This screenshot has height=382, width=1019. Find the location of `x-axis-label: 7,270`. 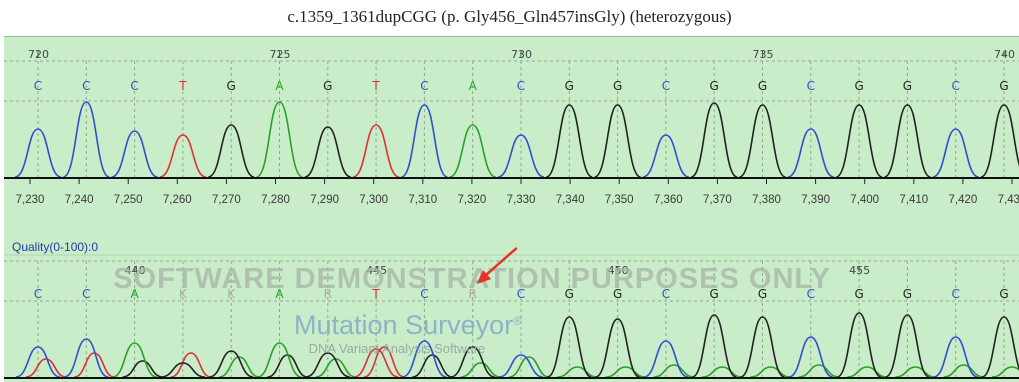

x-axis-label: 7,270 is located at coordinates (226, 200).